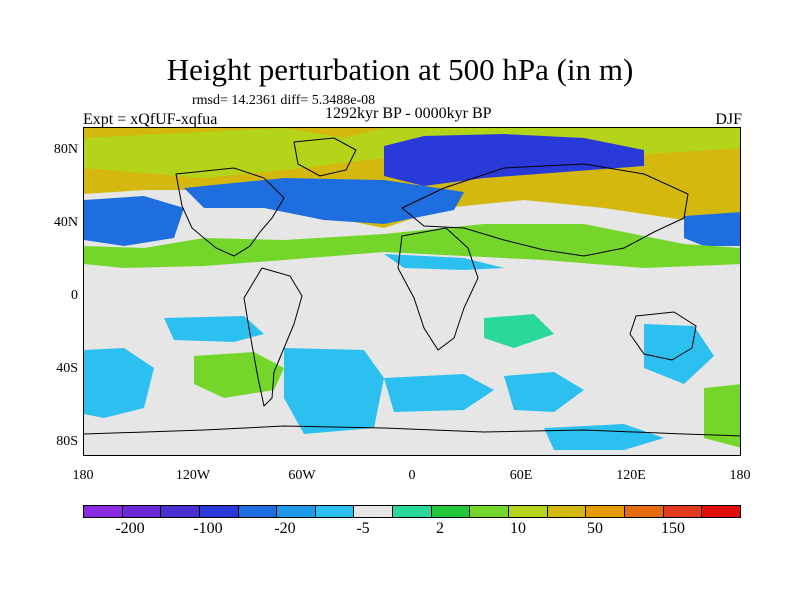  I want to click on x-label-120w: 120W, so click(193, 475).